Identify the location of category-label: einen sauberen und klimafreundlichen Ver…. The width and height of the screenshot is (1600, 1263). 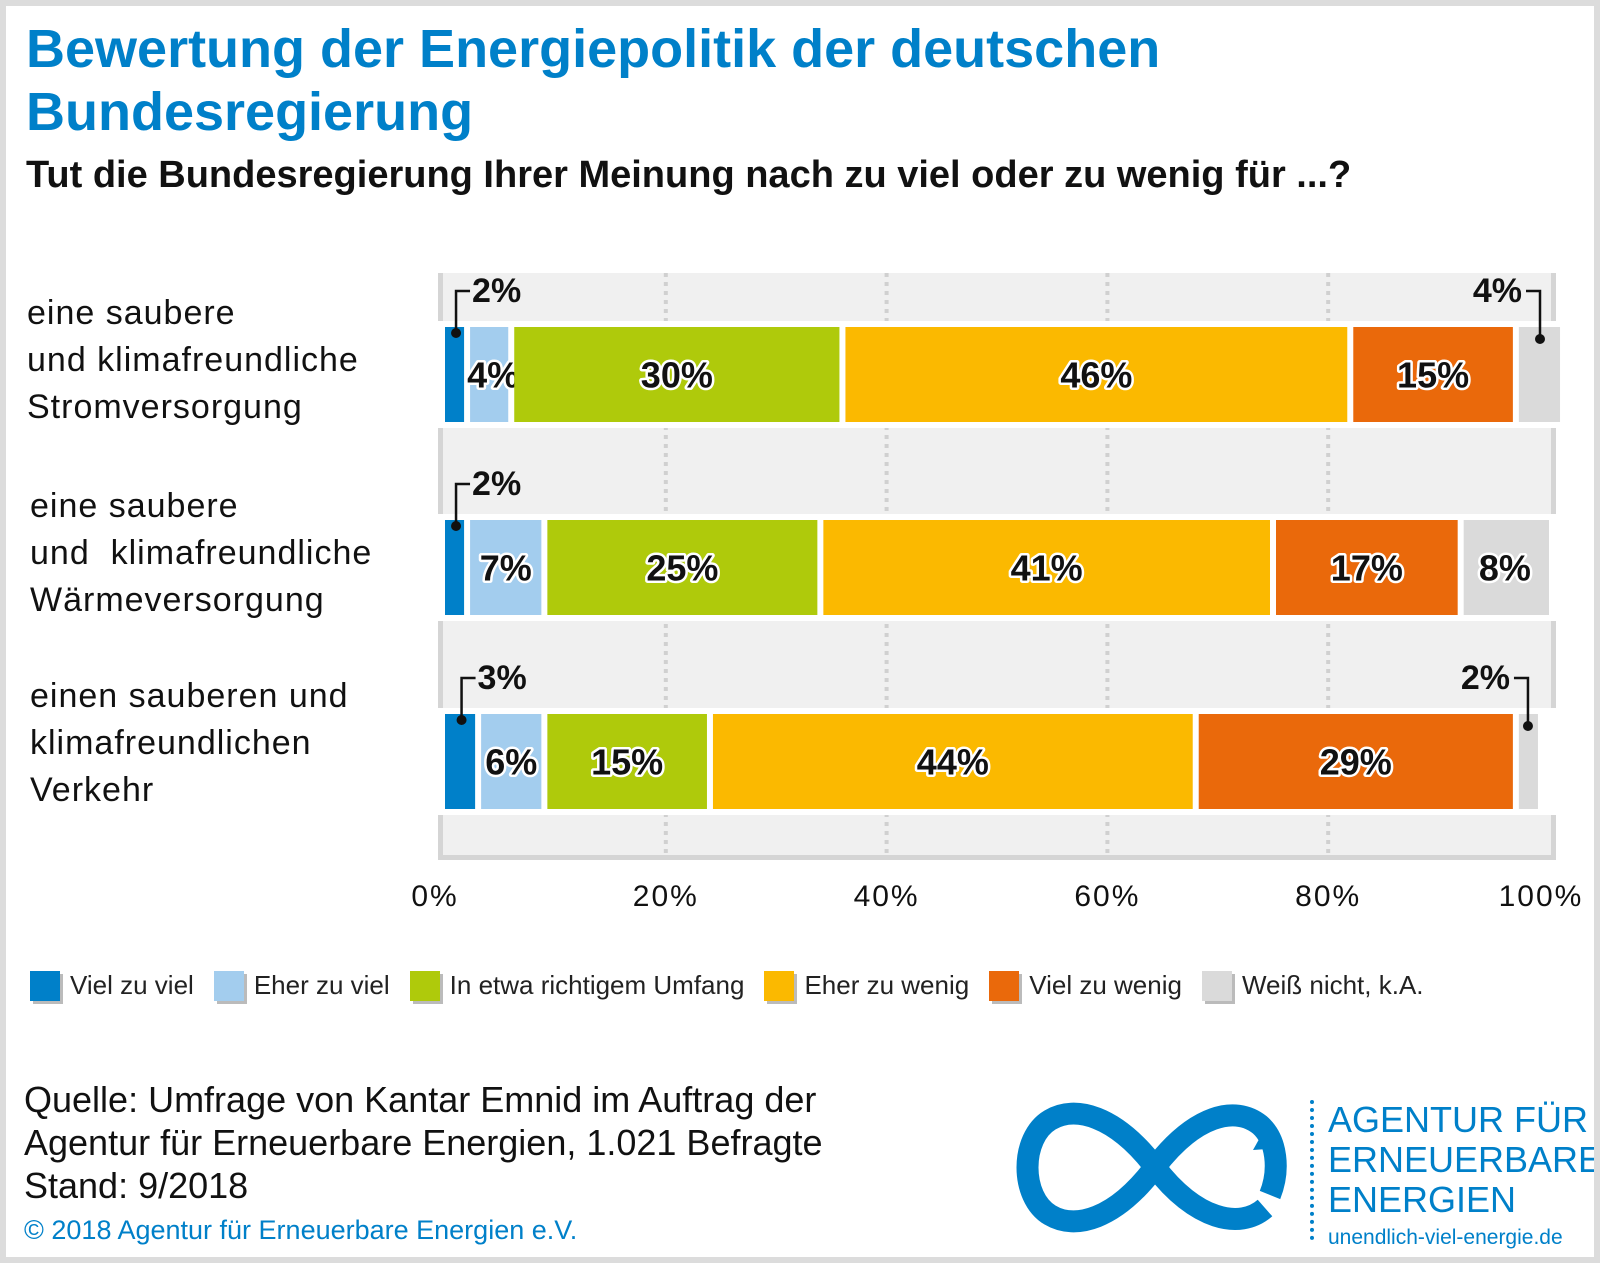
(189, 743).